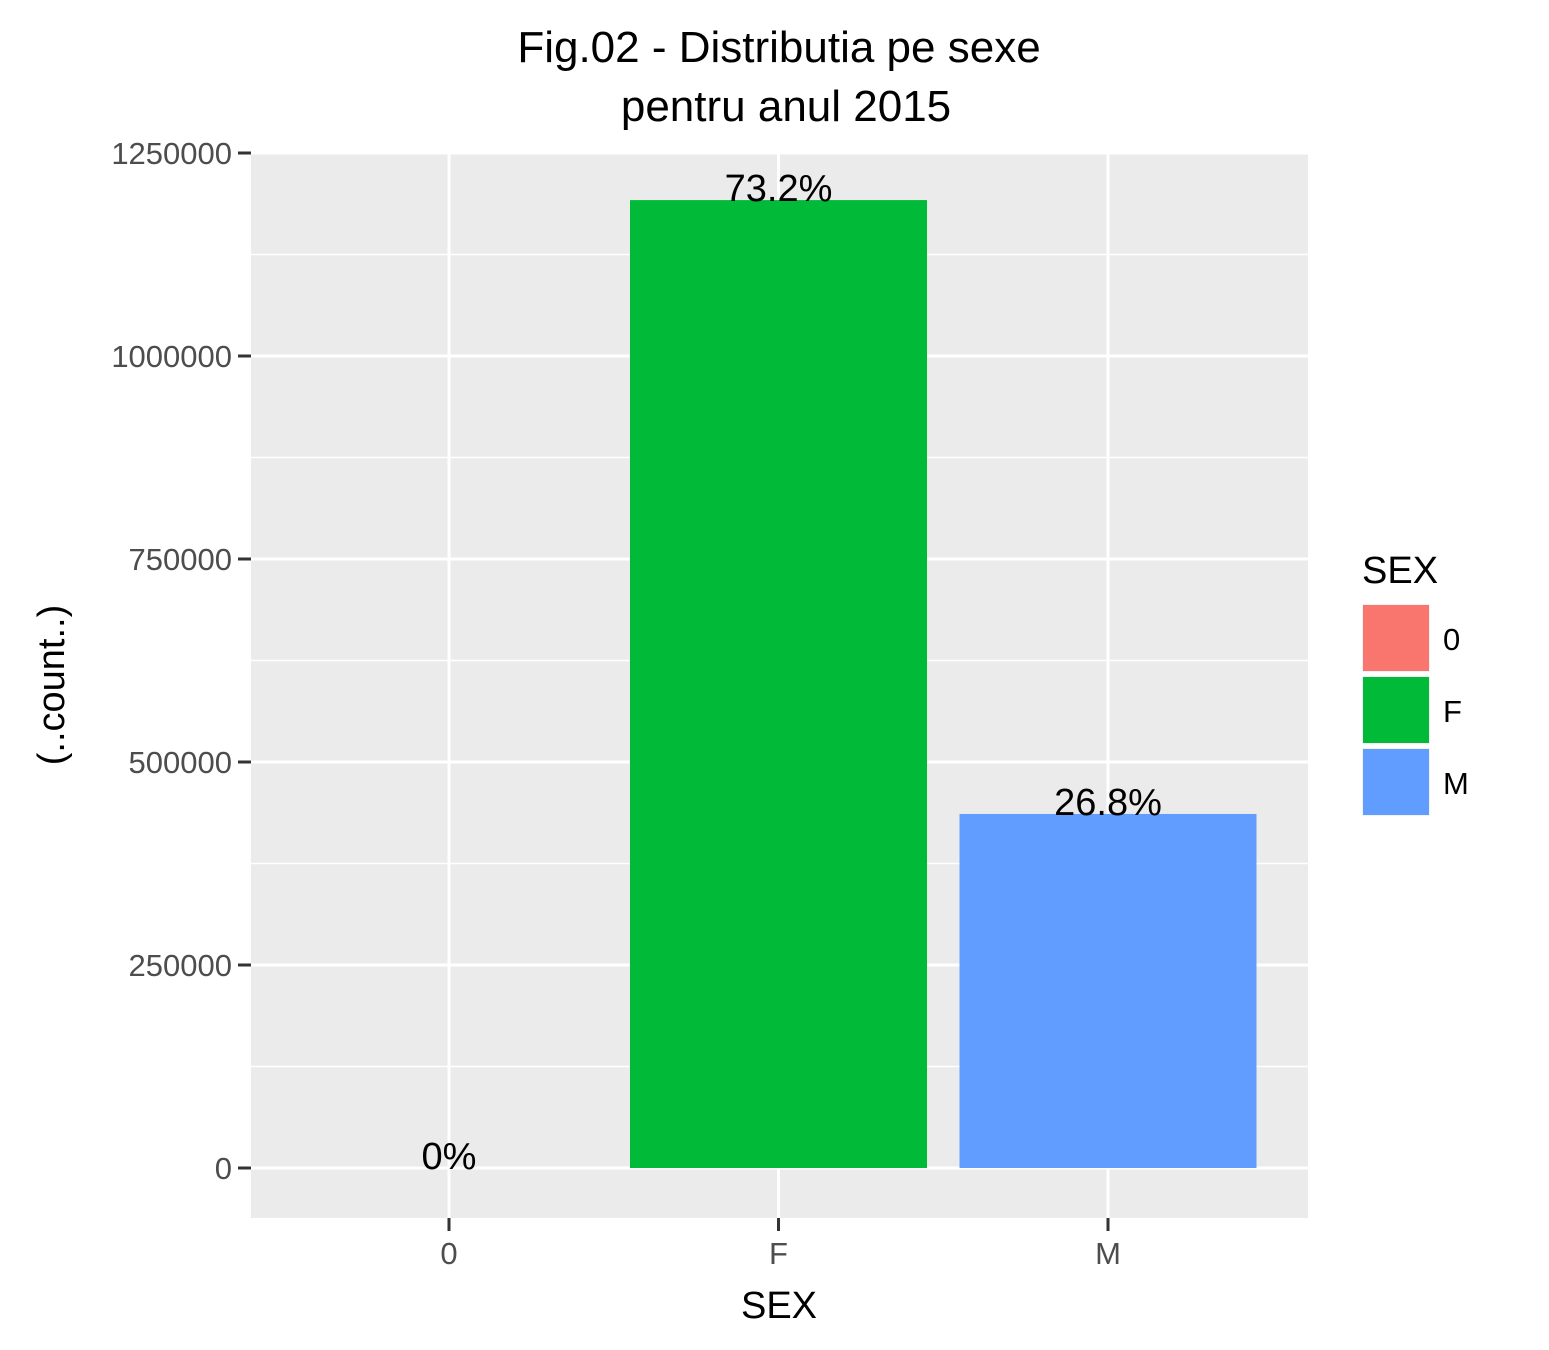 The height and width of the screenshot is (1350, 1549). Describe the element at coordinates (1451, 639) in the screenshot. I see `legend-label-0: 0` at that location.